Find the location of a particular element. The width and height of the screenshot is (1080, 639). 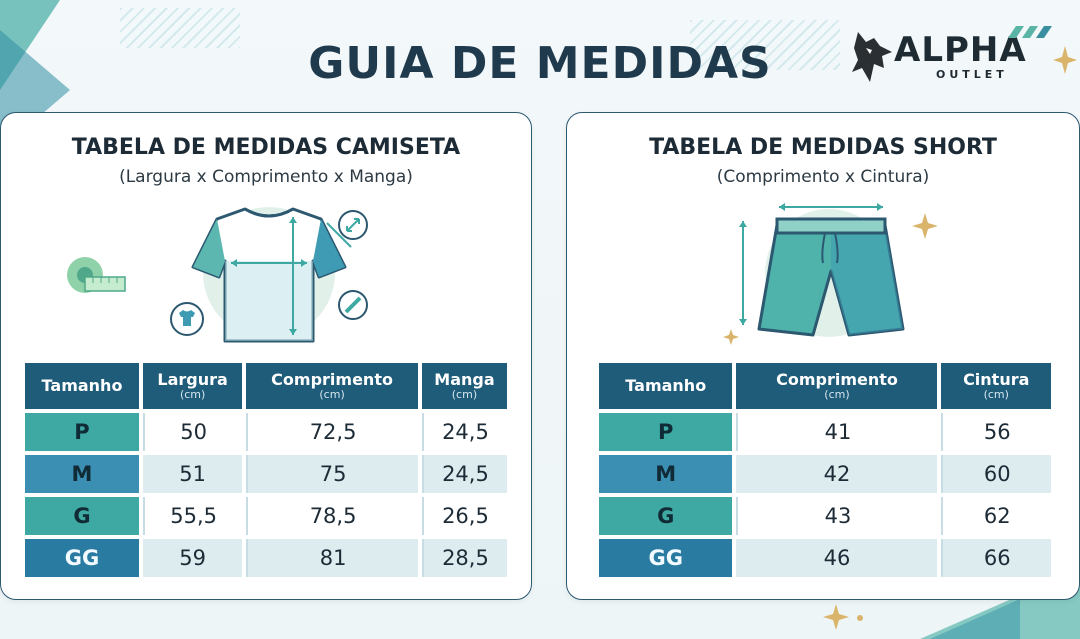

value-cell: 72,5 is located at coordinates (332, 432).